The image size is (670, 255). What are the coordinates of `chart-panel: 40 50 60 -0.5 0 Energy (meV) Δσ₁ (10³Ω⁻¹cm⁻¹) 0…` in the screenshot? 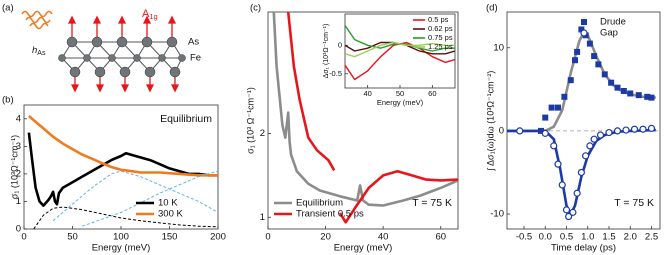 It's located at (389, 60).